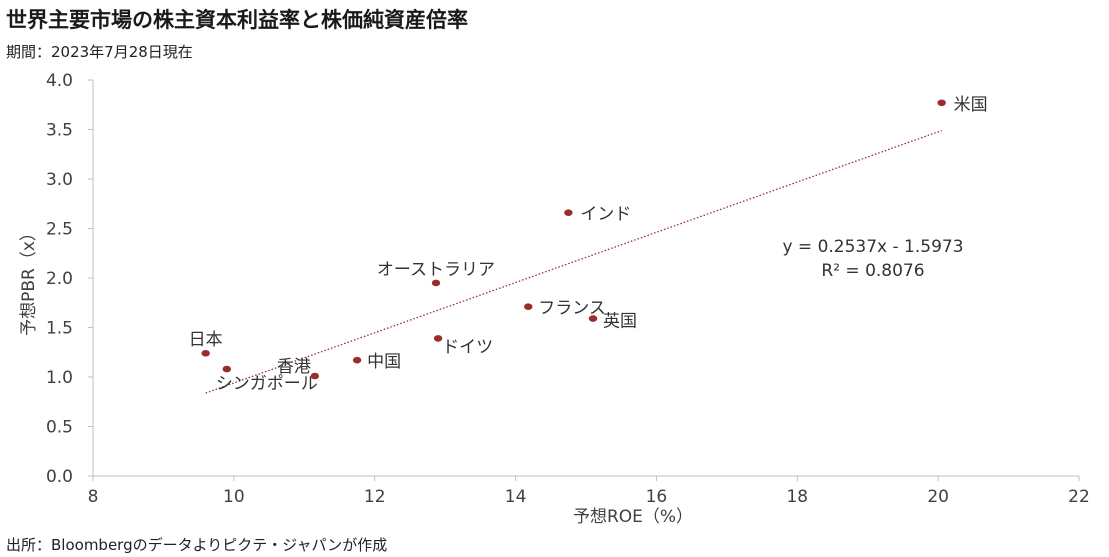 The height and width of the screenshot is (557, 1109). What do you see at coordinates (59, 428) in the screenshot?
I see `y-tick-label: 0.5` at bounding box center [59, 428].